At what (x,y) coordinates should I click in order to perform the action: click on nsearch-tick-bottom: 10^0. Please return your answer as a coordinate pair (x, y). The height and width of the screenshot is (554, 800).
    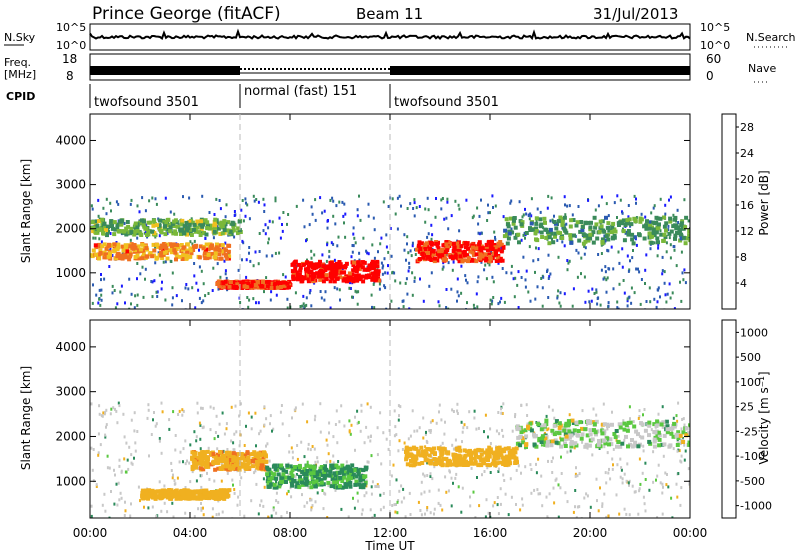
    Looking at the image, I should click on (715, 45).